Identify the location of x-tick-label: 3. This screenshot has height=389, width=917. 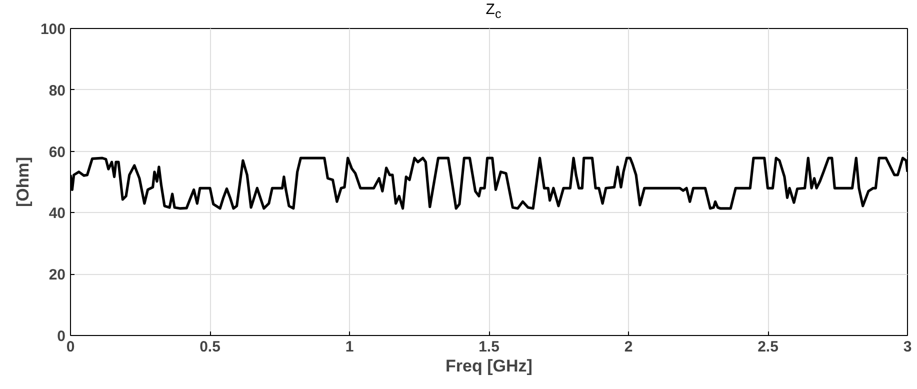
(907, 347).